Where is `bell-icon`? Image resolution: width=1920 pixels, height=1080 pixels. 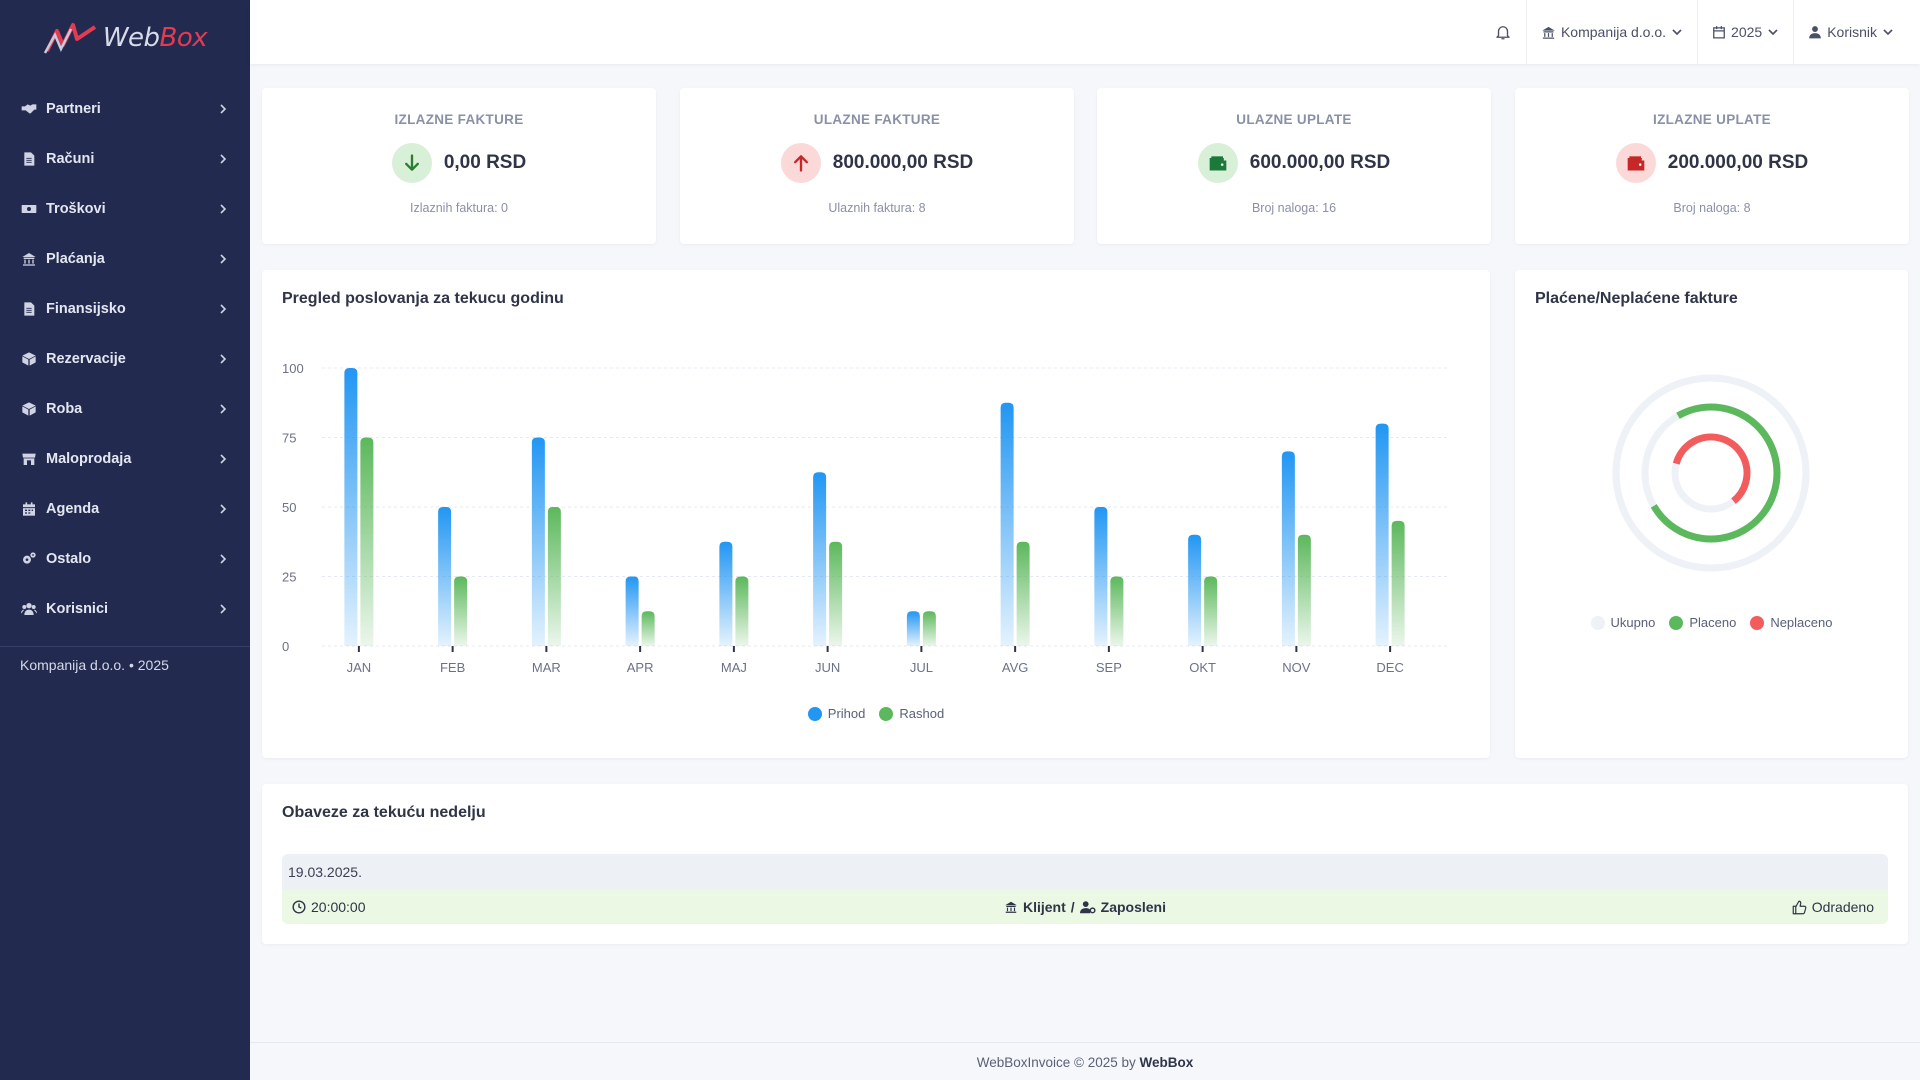
bell-icon is located at coordinates (1503, 33).